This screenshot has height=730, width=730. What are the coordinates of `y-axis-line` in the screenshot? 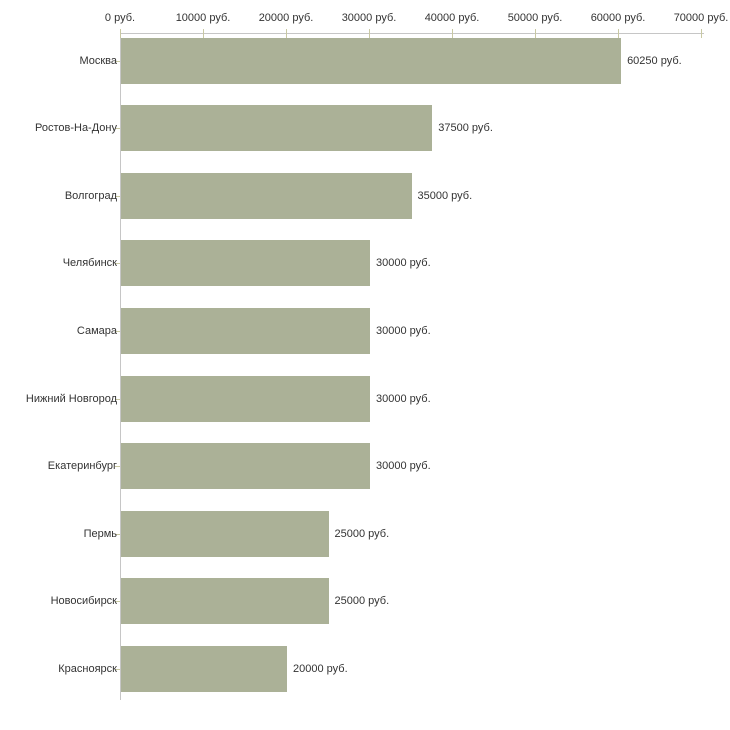 It's located at (120, 366).